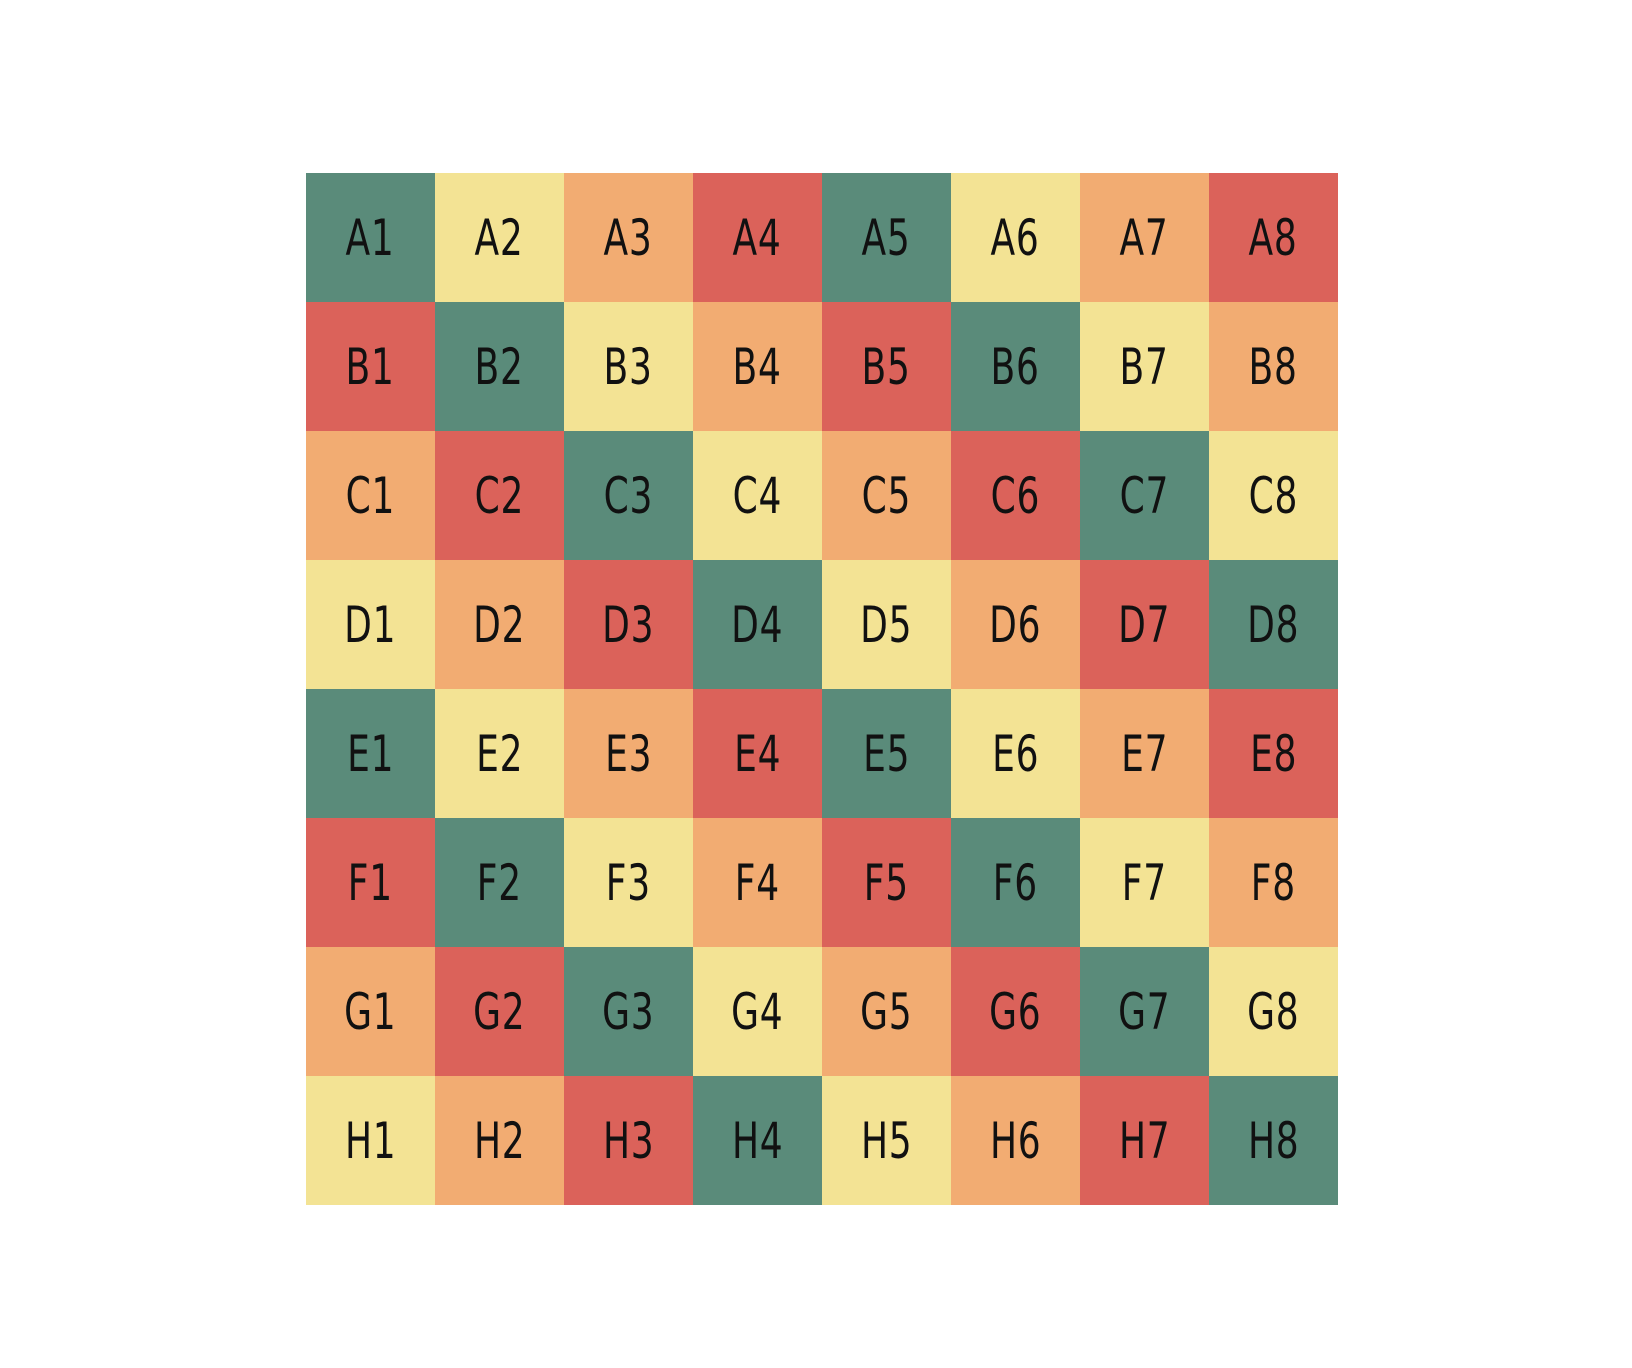 The height and width of the screenshot is (1368, 1632). I want to click on grid-cell: G3, so click(628, 1011).